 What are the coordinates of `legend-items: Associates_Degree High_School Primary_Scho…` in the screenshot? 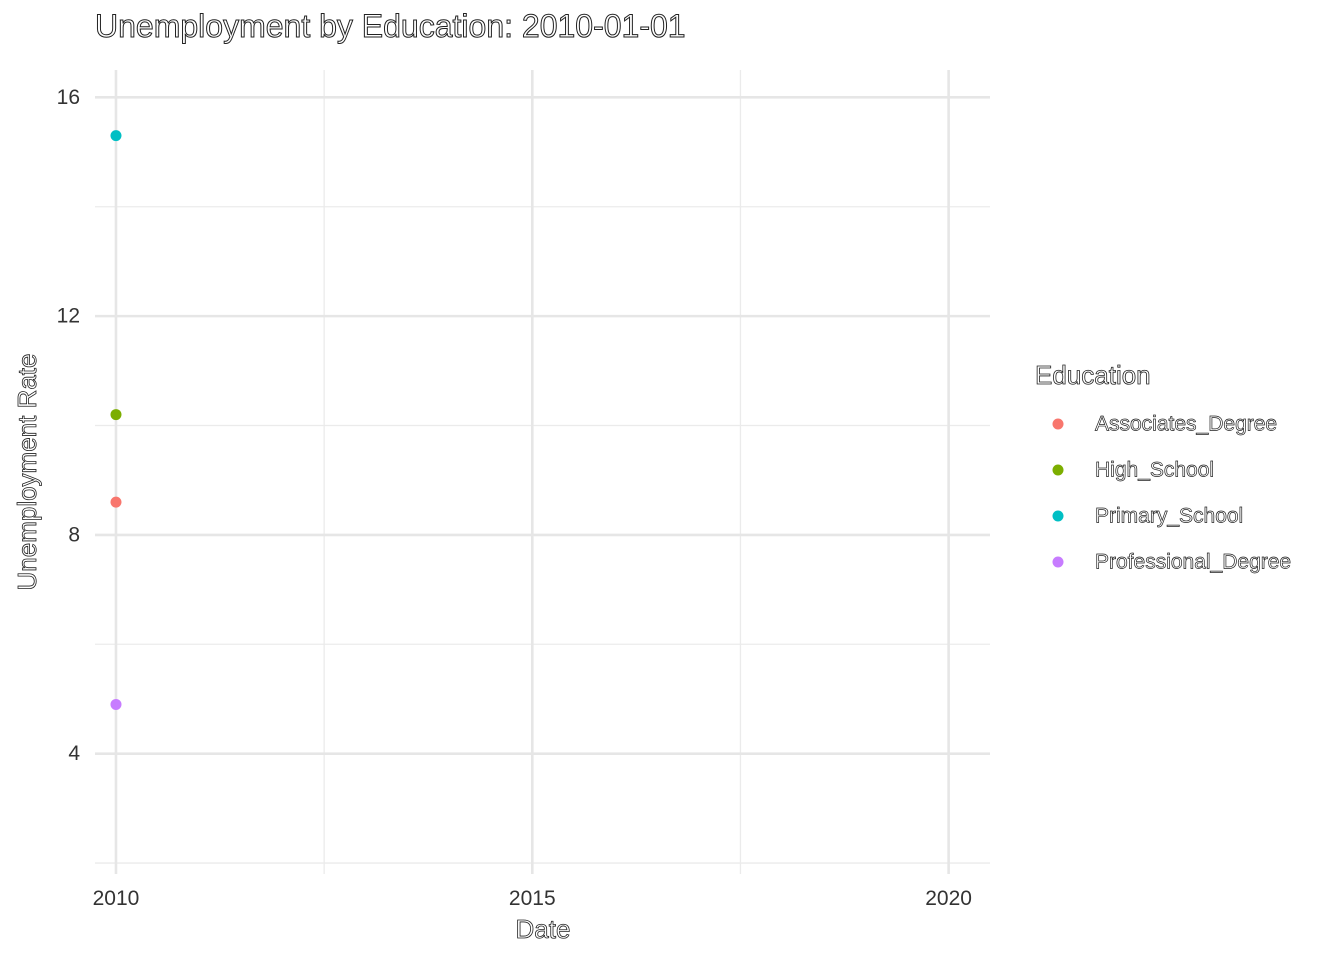 It's located at (1171, 493).